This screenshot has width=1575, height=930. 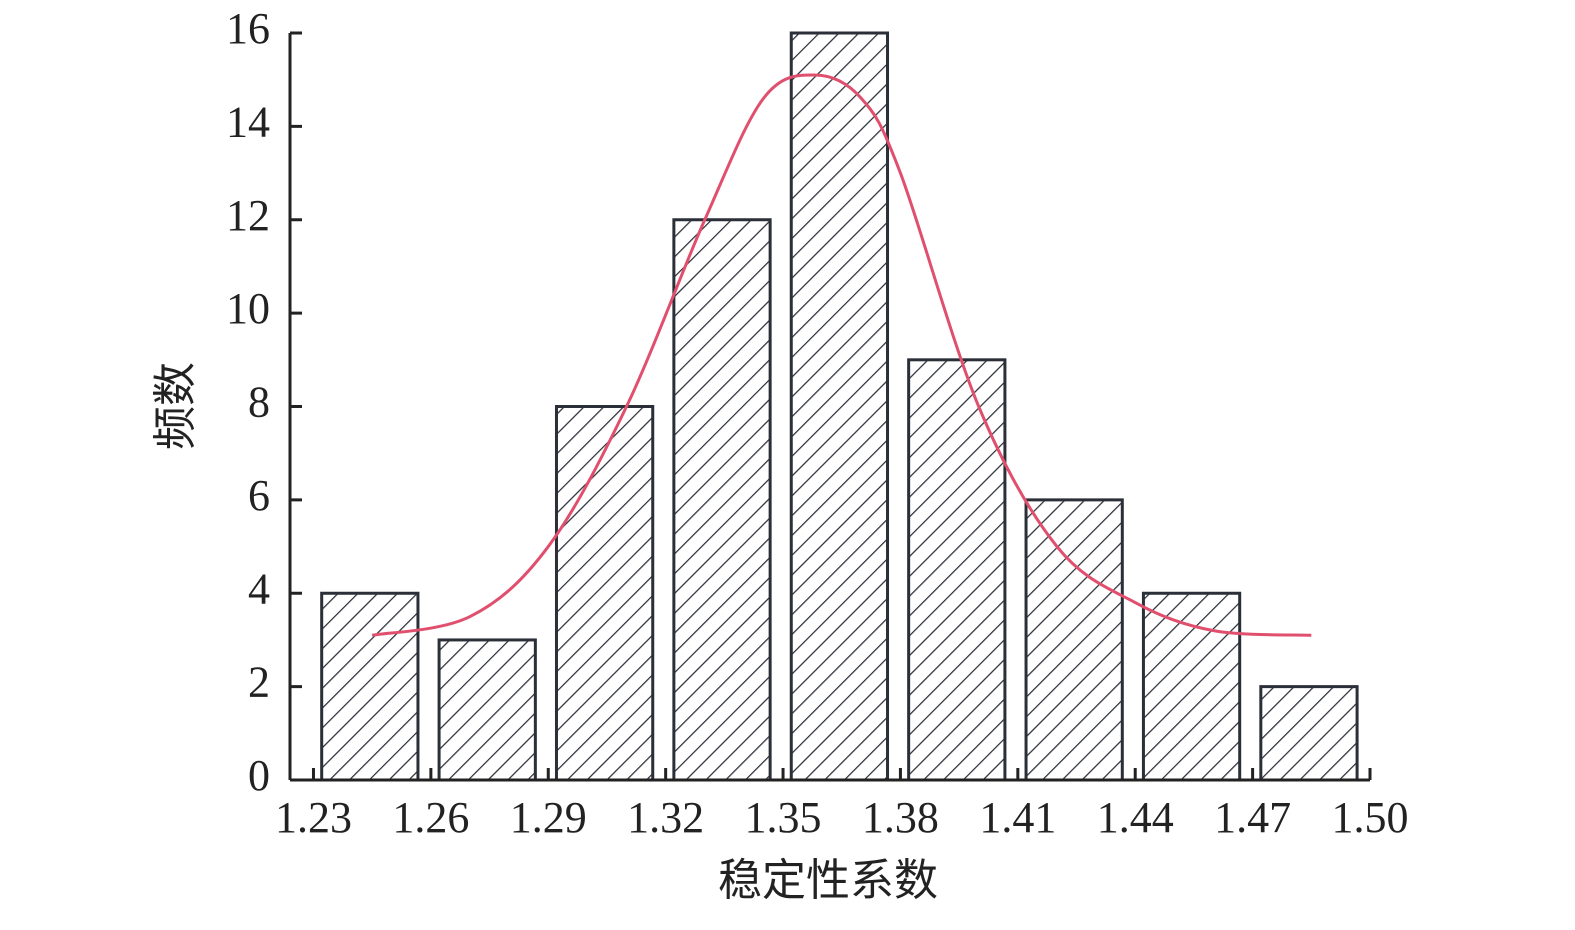 What do you see at coordinates (248, 308) in the screenshot?
I see `y-tick-label: 10` at bounding box center [248, 308].